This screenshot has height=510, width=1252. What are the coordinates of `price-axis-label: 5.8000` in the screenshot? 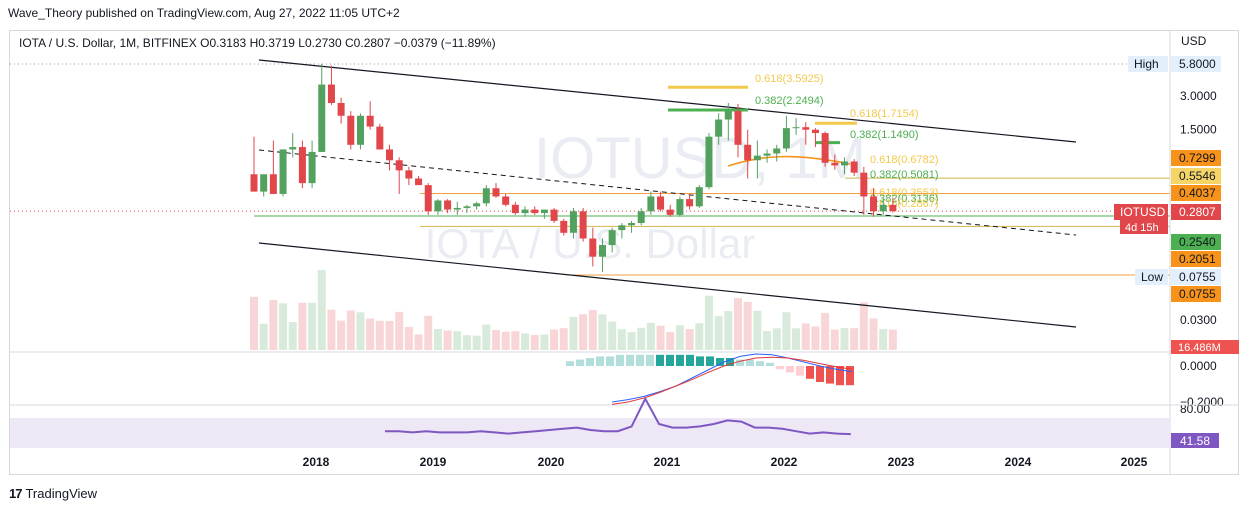 It's located at (1197, 64).